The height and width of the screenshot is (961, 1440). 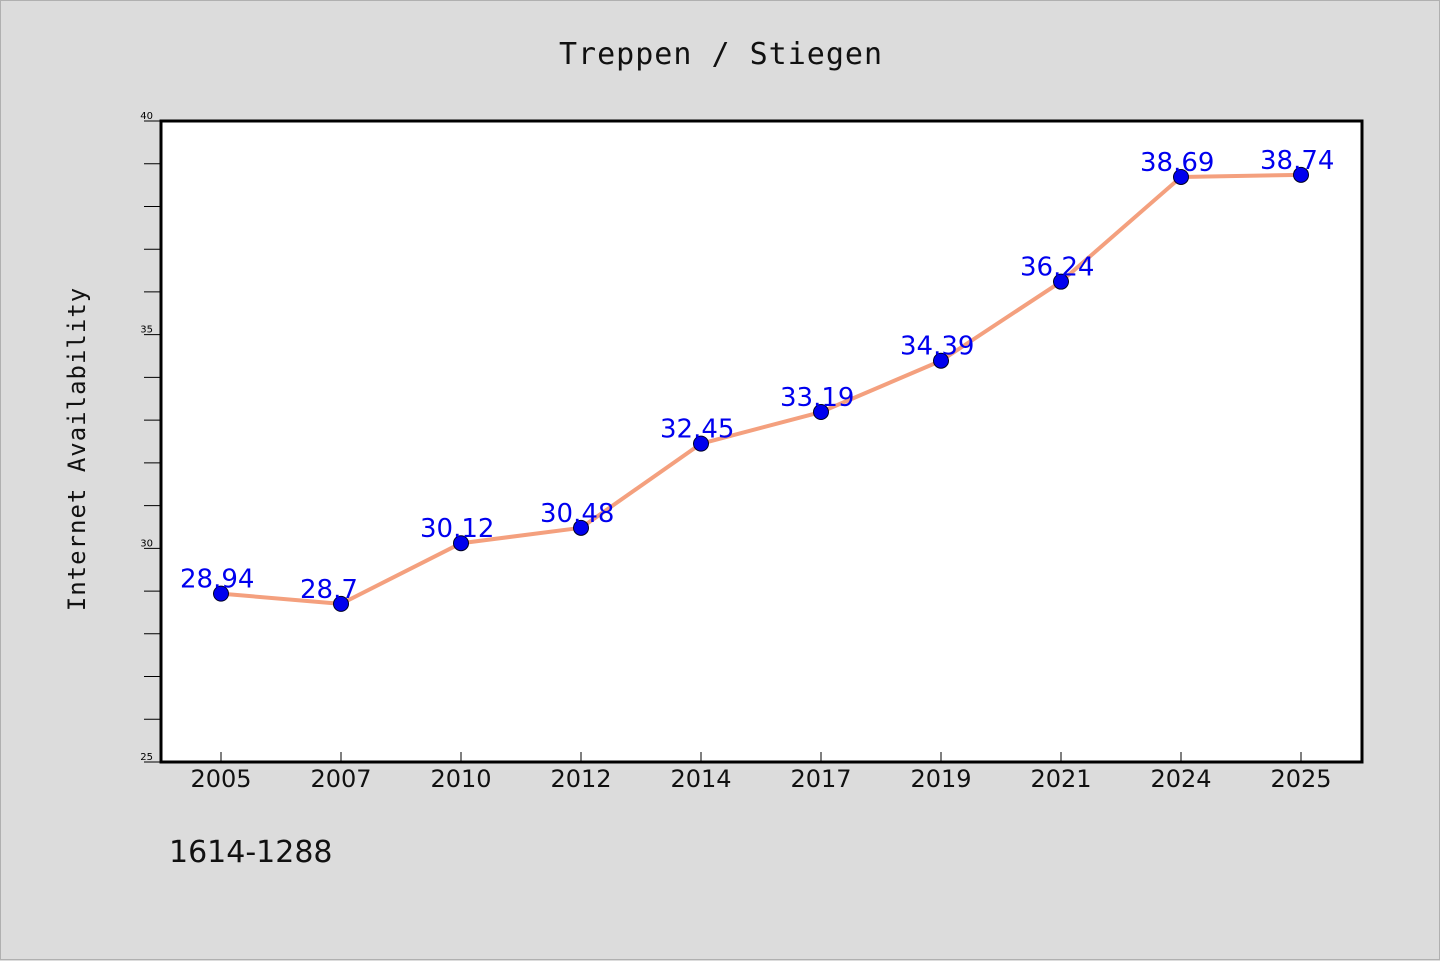 I want to click on x-tick-label: 2005, so click(x=220, y=779).